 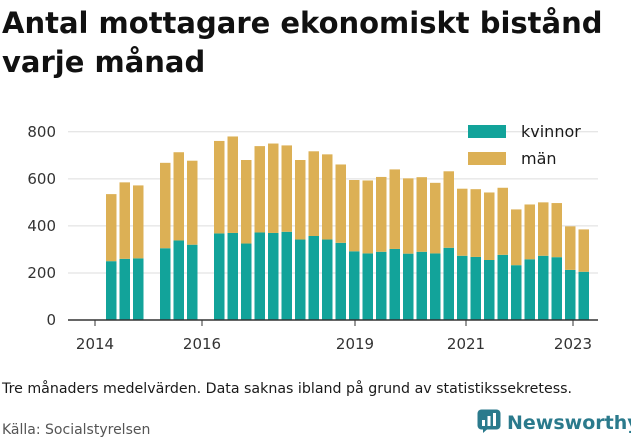 What do you see at coordinates (487, 131) in the screenshot?
I see `legend-swatch-kvinnor` at bounding box center [487, 131].